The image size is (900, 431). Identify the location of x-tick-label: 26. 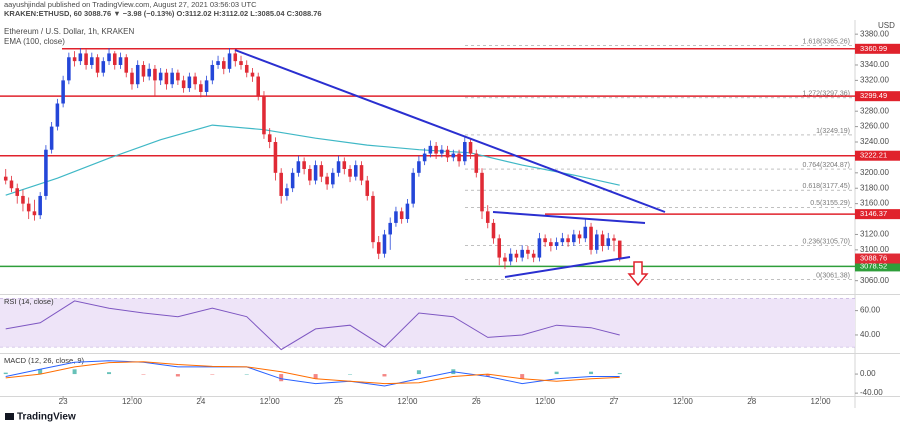
(476, 401).